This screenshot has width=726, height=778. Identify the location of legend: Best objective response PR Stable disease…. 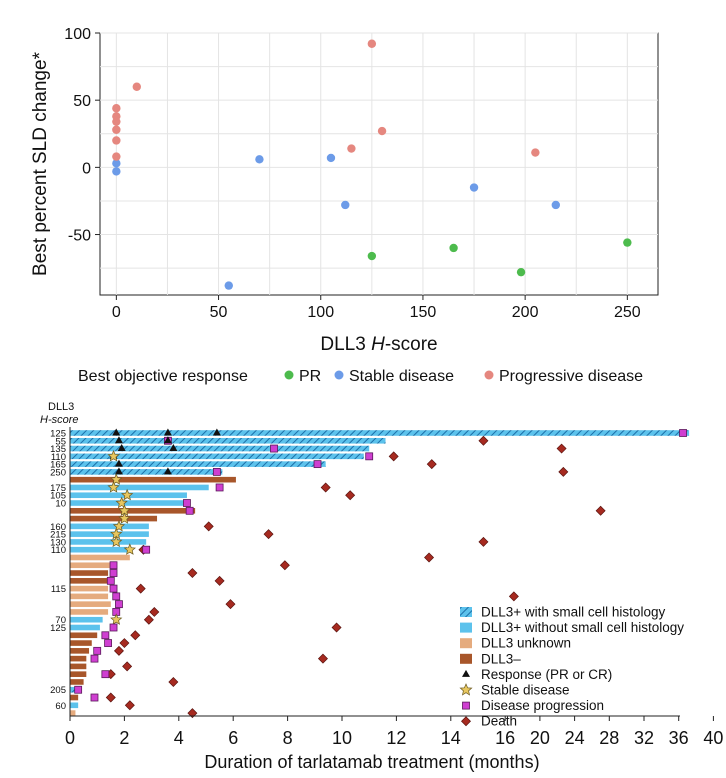
(360, 376).